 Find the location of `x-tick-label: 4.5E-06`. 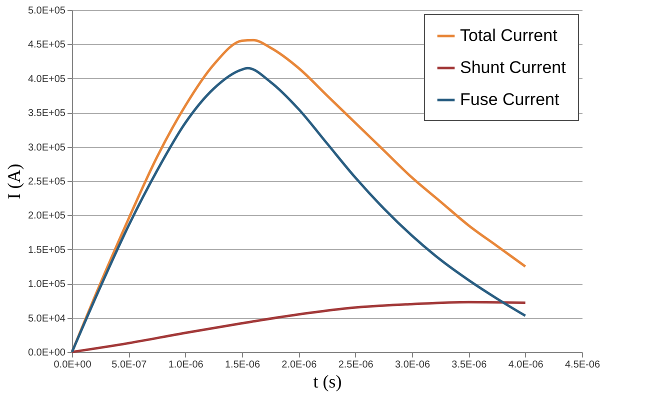

x-tick-label: 4.5E-06 is located at coordinates (582, 365).